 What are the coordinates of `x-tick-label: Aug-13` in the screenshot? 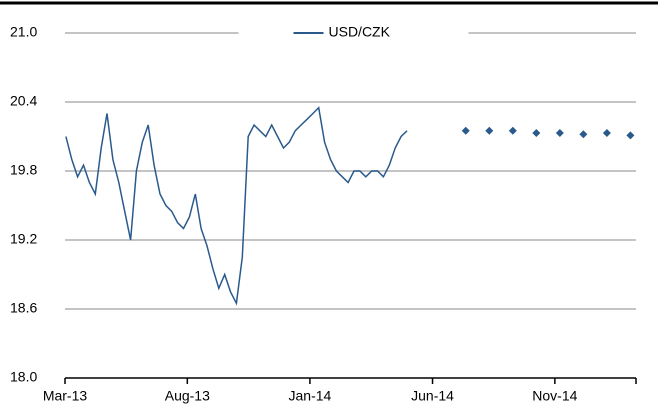 It's located at (187, 396).